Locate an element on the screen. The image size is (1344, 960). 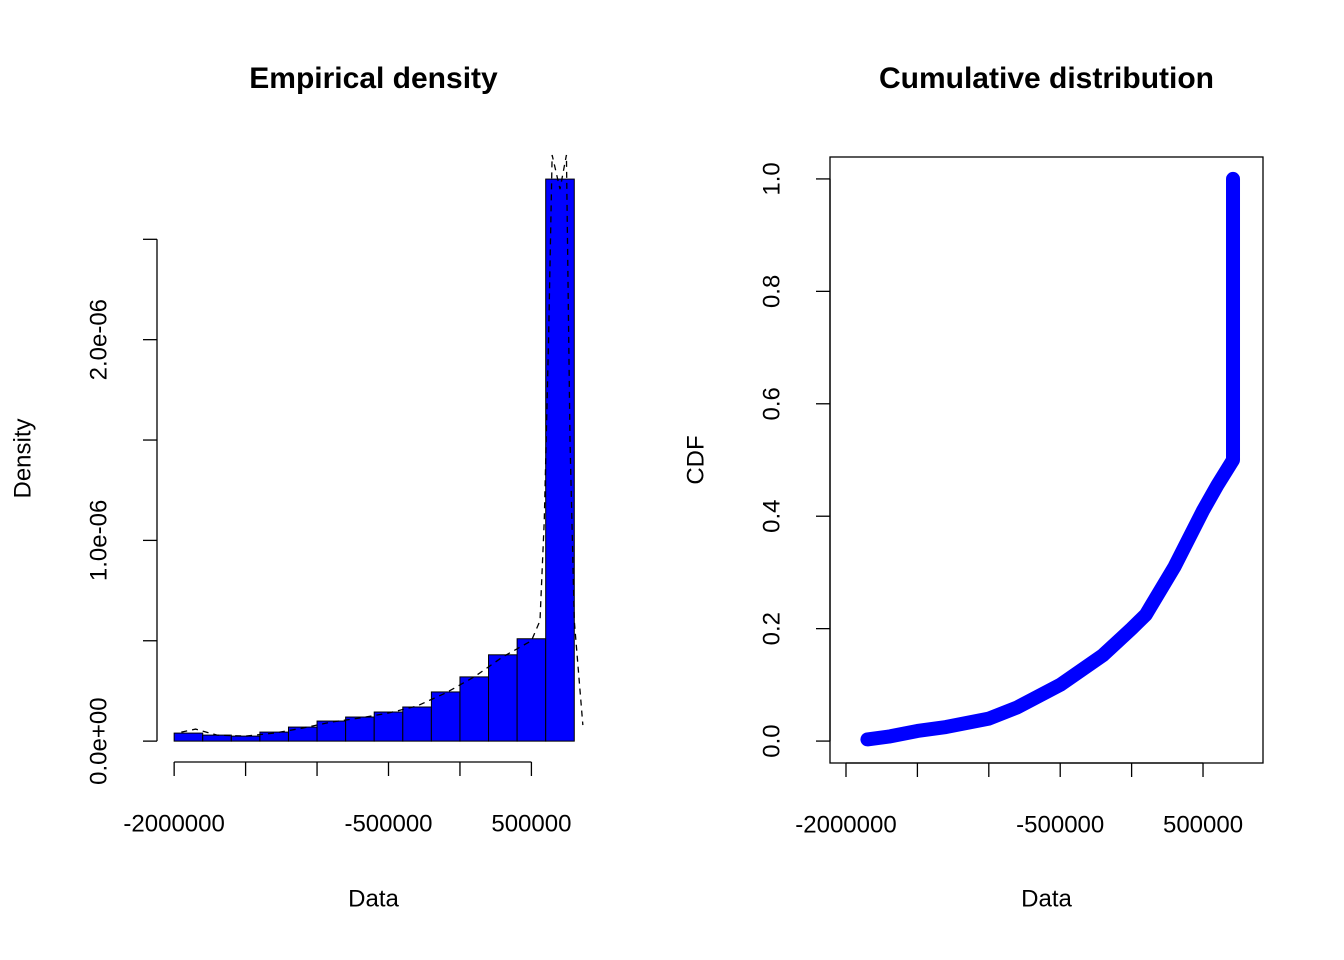
chart-title: Cumulative distribution is located at coordinates (1046, 78).